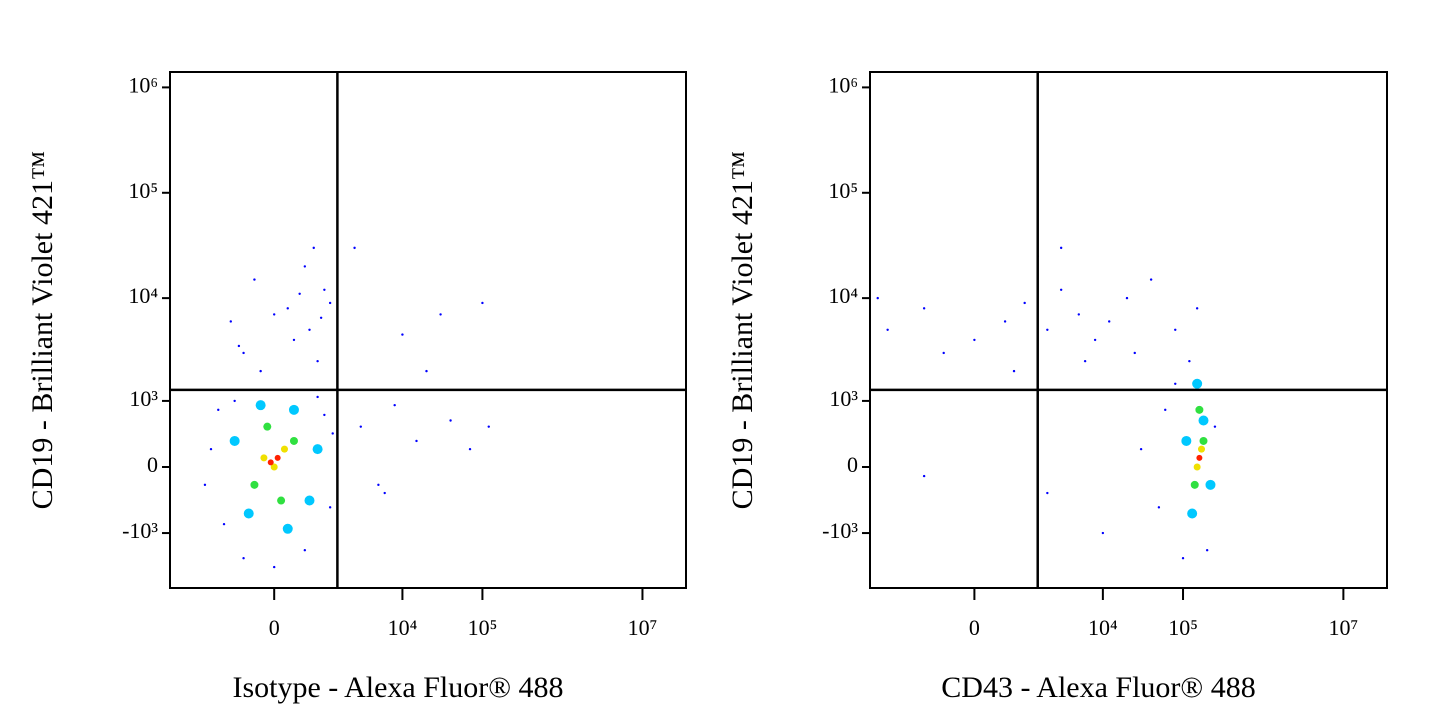 This screenshot has width=1445, height=723. Describe the element at coordinates (143, 190) in the screenshot. I see `y-tick-label: 10⁵` at that location.